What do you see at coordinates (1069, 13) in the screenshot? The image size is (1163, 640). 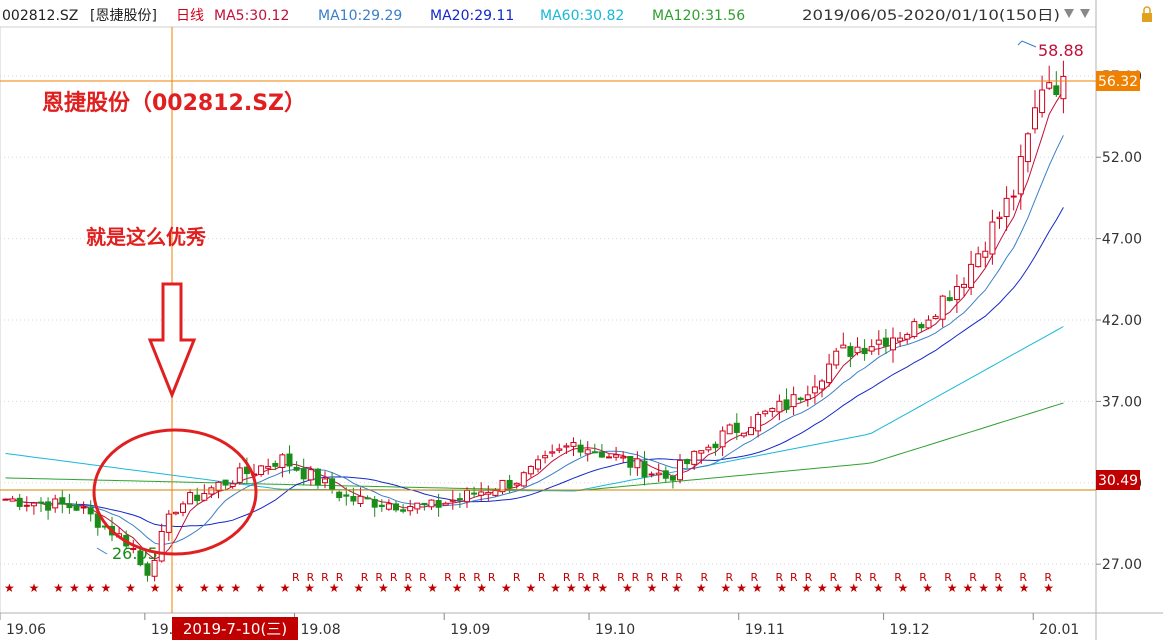 I see `range-dropdown-icon` at bounding box center [1069, 13].